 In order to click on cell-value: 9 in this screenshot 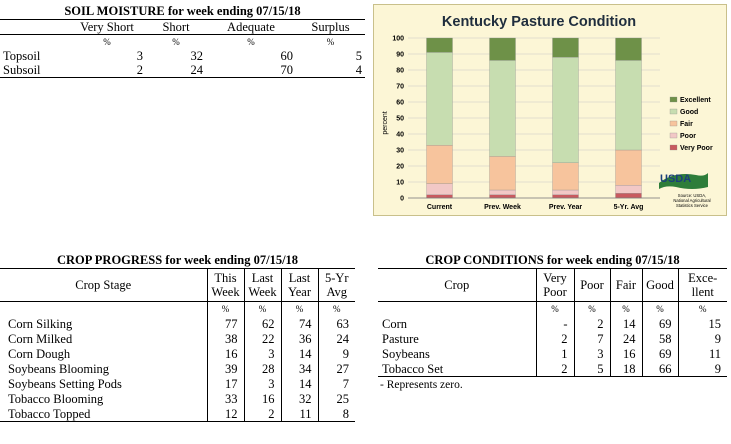, I will do `click(702, 369)`.